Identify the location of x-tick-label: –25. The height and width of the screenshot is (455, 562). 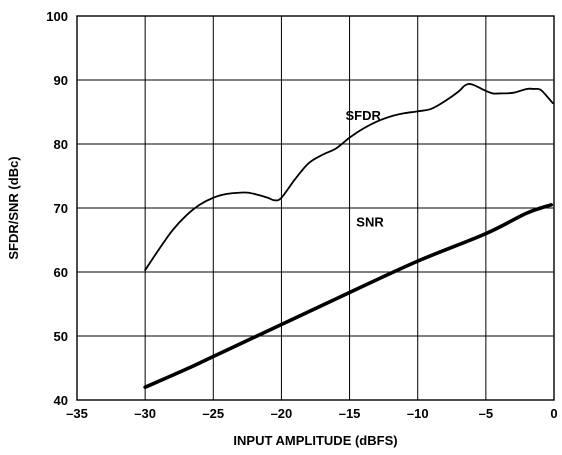
(213, 413).